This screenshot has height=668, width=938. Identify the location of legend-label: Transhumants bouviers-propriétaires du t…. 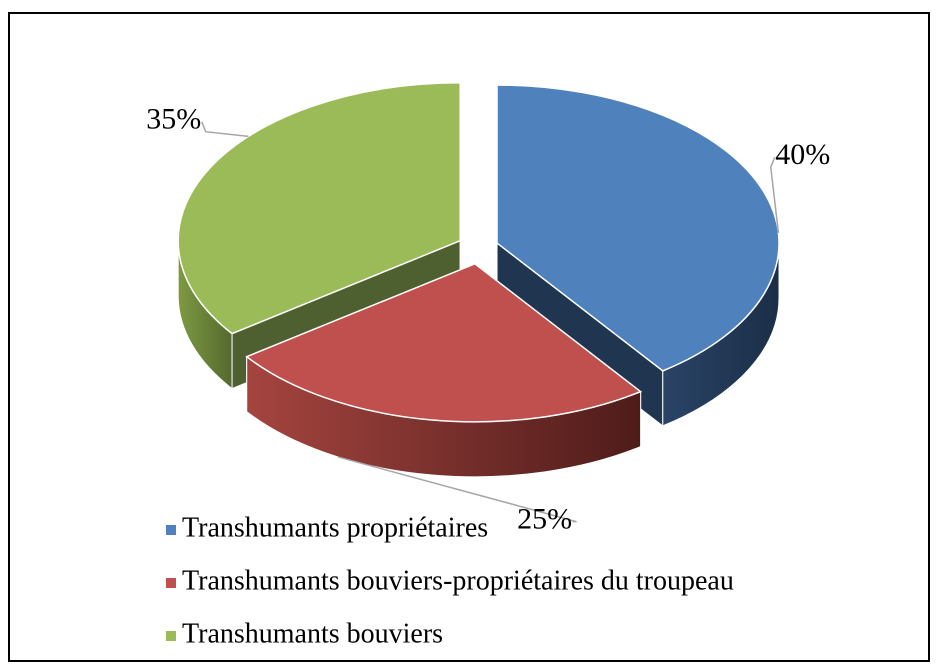
(458, 580).